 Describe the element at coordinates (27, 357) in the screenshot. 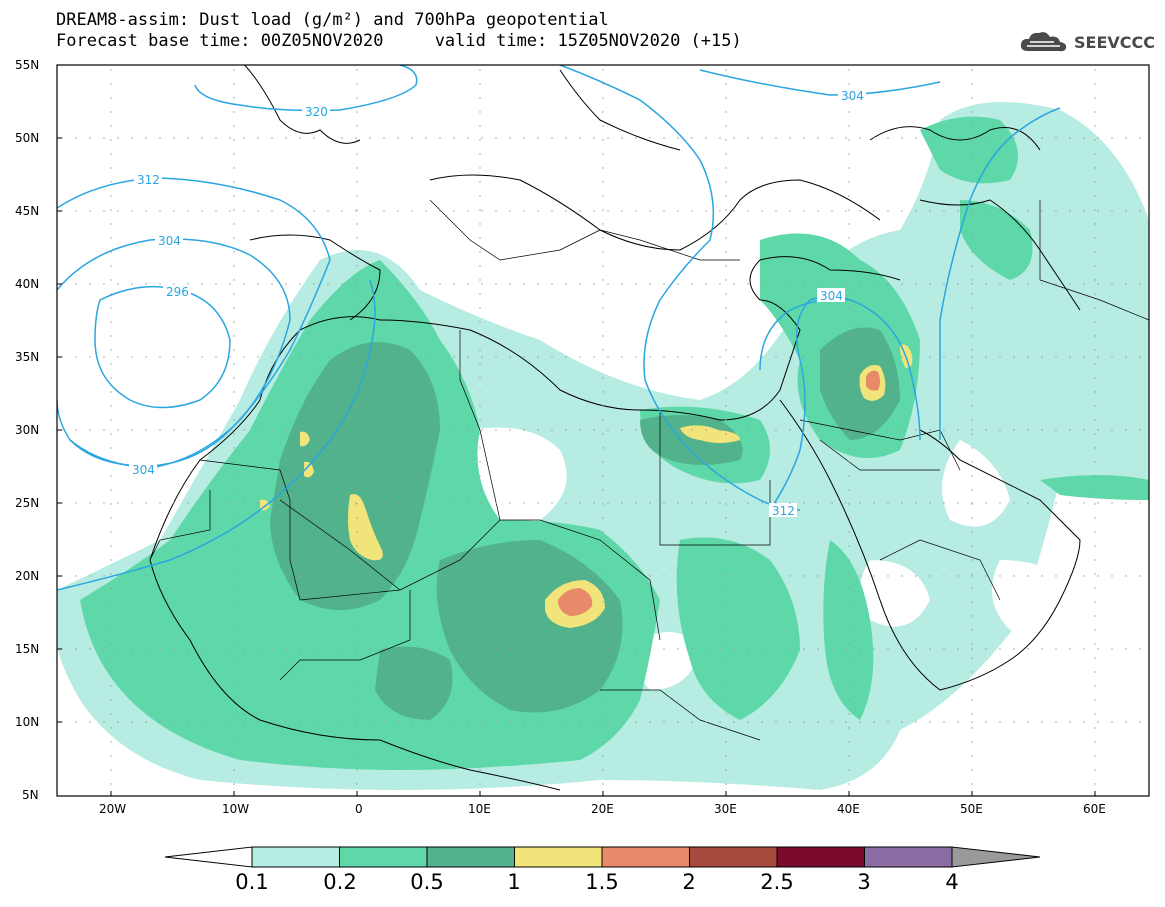

I see `lat-label: 35N` at that location.